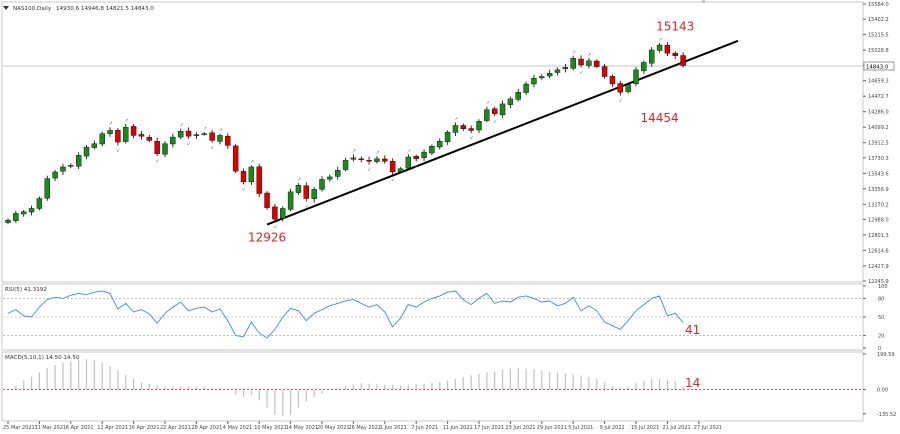 This screenshot has width=900, height=434. I want to click on time-axis-label: 15 Jul 2021, so click(645, 428).